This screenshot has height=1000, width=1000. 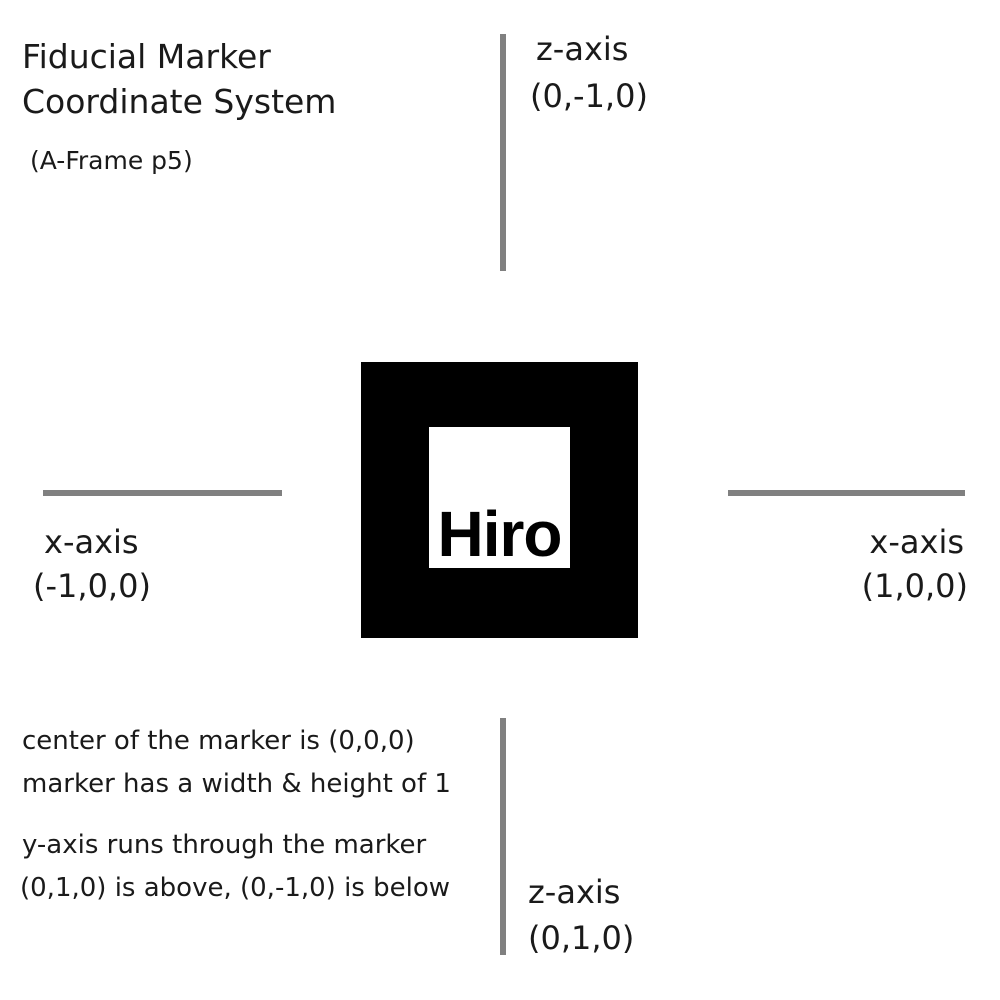 I want to click on x-axis-positive-line, so click(x=846, y=493).